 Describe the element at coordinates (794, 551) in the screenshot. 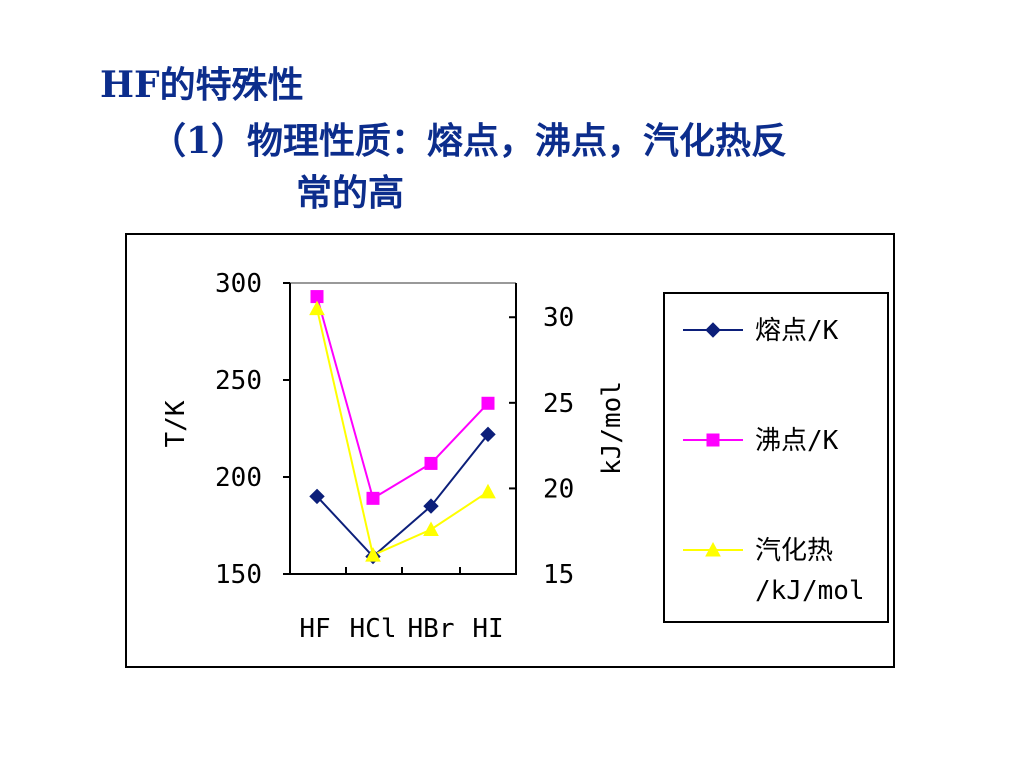

I see `legend-label-3: 汽化热` at that location.